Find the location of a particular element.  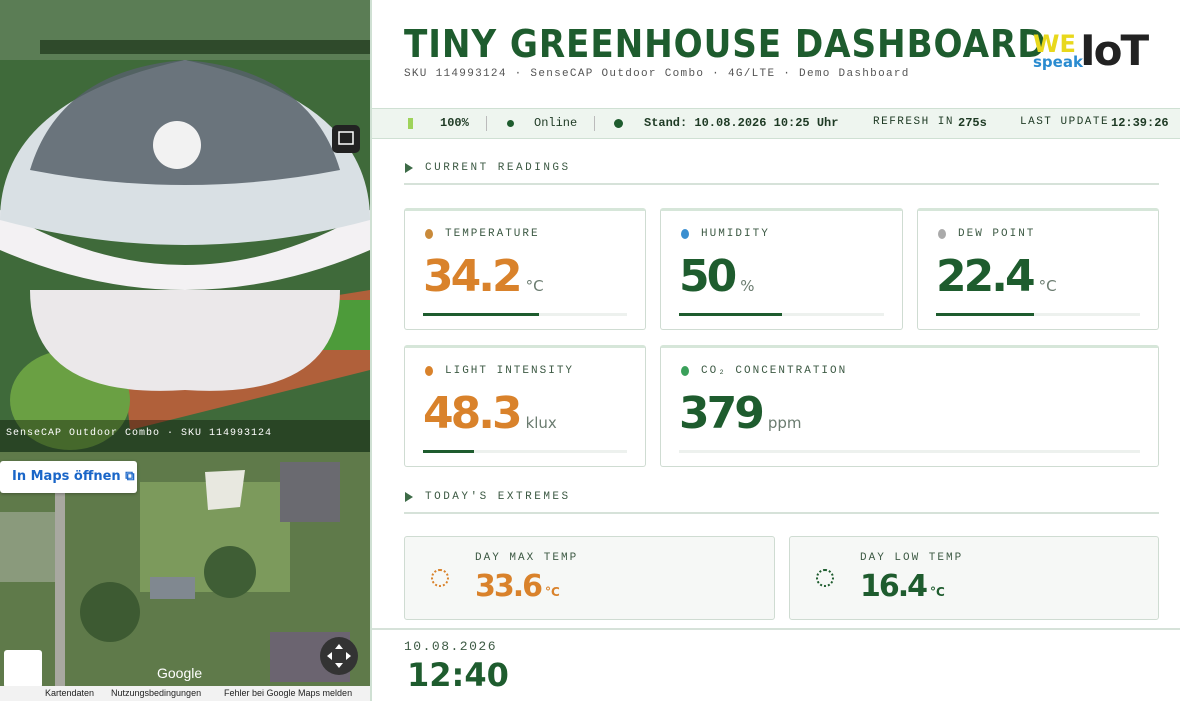

extreme-label: DAY MAX TEMP is located at coordinates (527, 558).